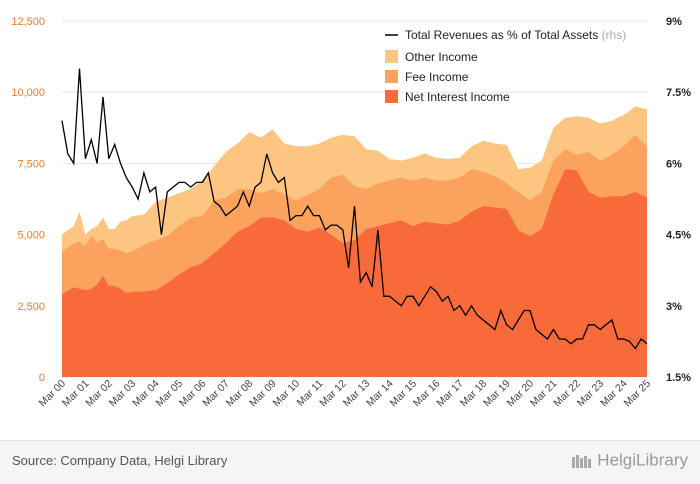 Image resolution: width=700 pixels, height=484 pixels. What do you see at coordinates (614, 35) in the screenshot?
I see `legend-suffix: (rhs)` at bounding box center [614, 35].